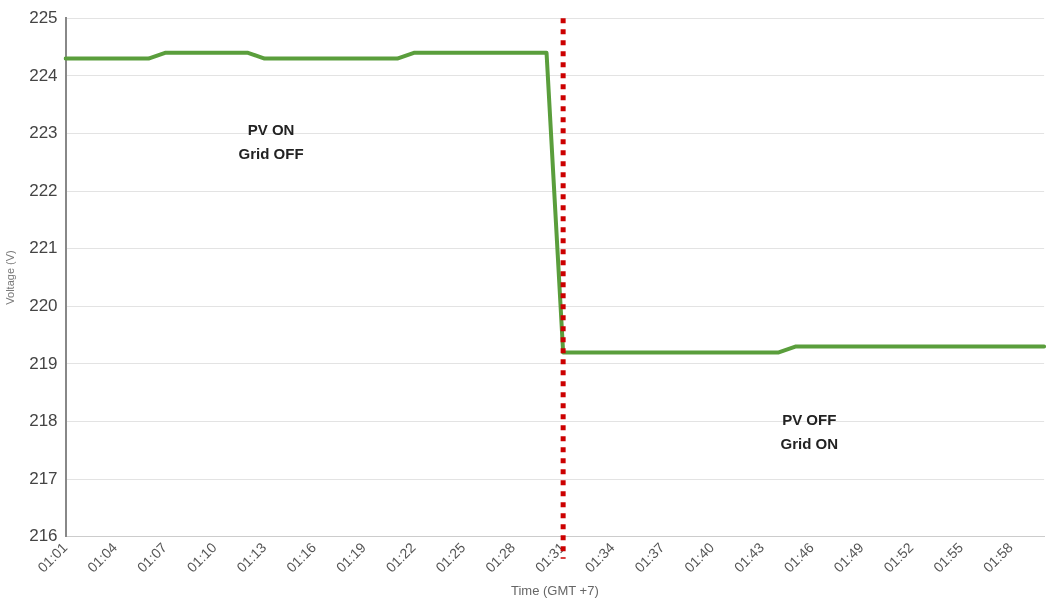 This screenshot has height=603, width=1059. Describe the element at coordinates (43, 536) in the screenshot. I see `y-tick-label: 216` at that location.